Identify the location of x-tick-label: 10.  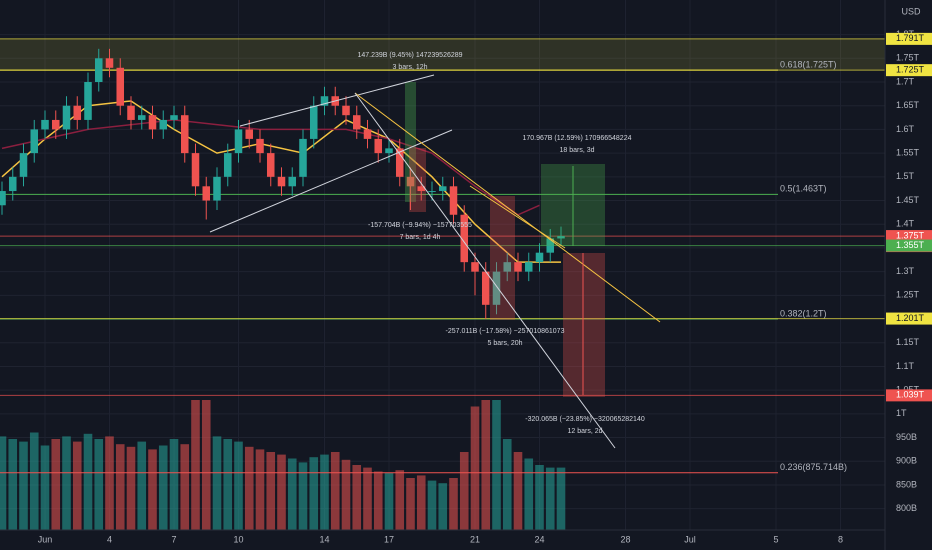
(238, 539).